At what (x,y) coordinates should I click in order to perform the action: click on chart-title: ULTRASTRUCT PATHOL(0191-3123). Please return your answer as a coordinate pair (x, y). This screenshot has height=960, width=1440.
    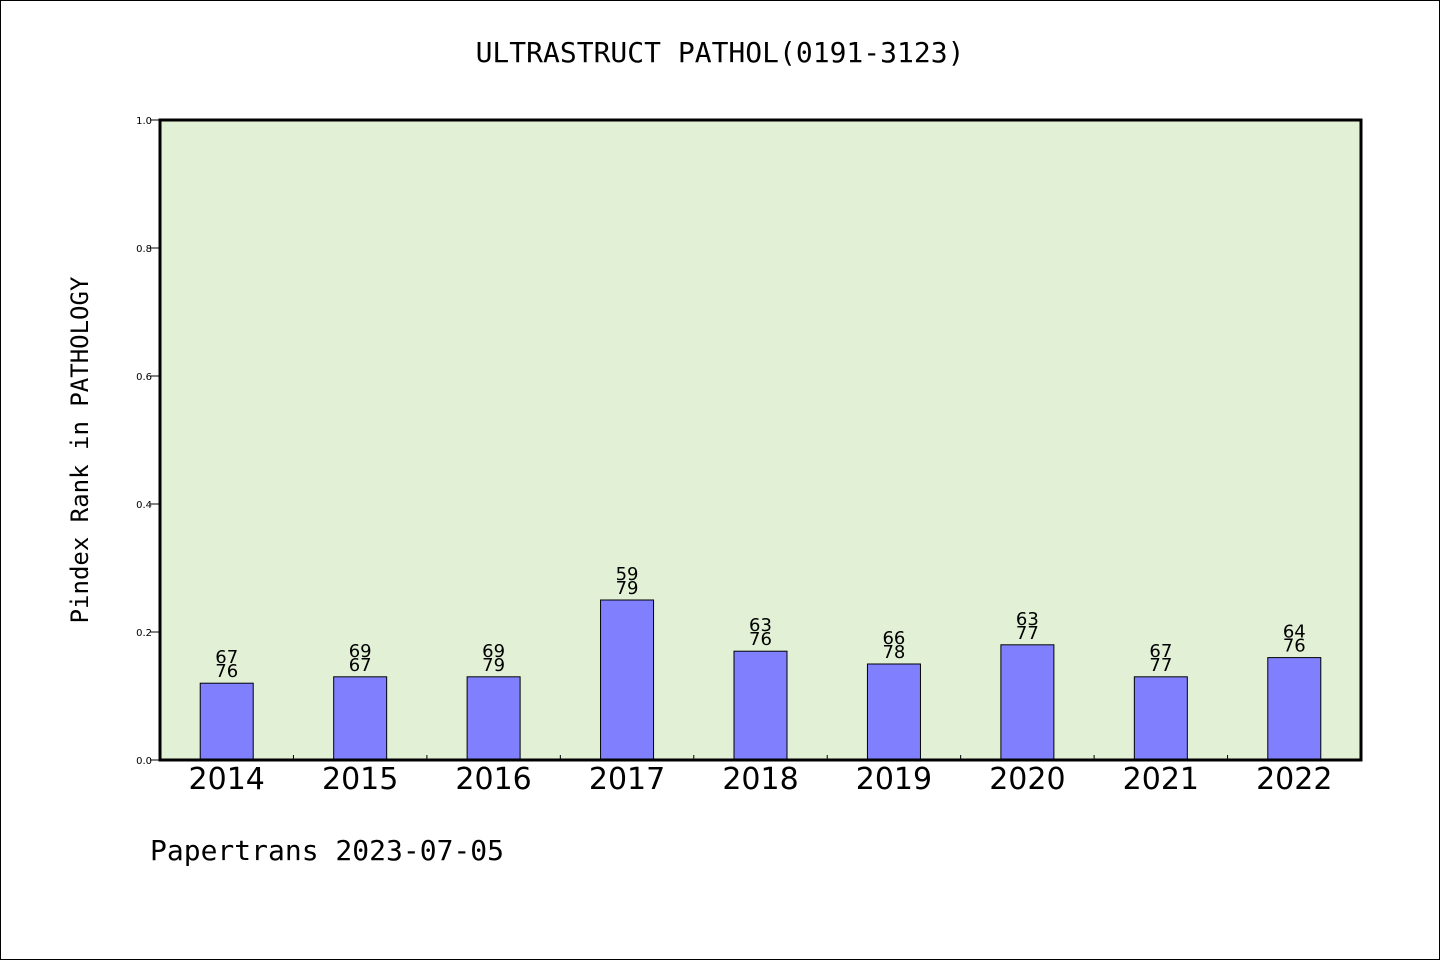
    Looking at the image, I should click on (720, 52).